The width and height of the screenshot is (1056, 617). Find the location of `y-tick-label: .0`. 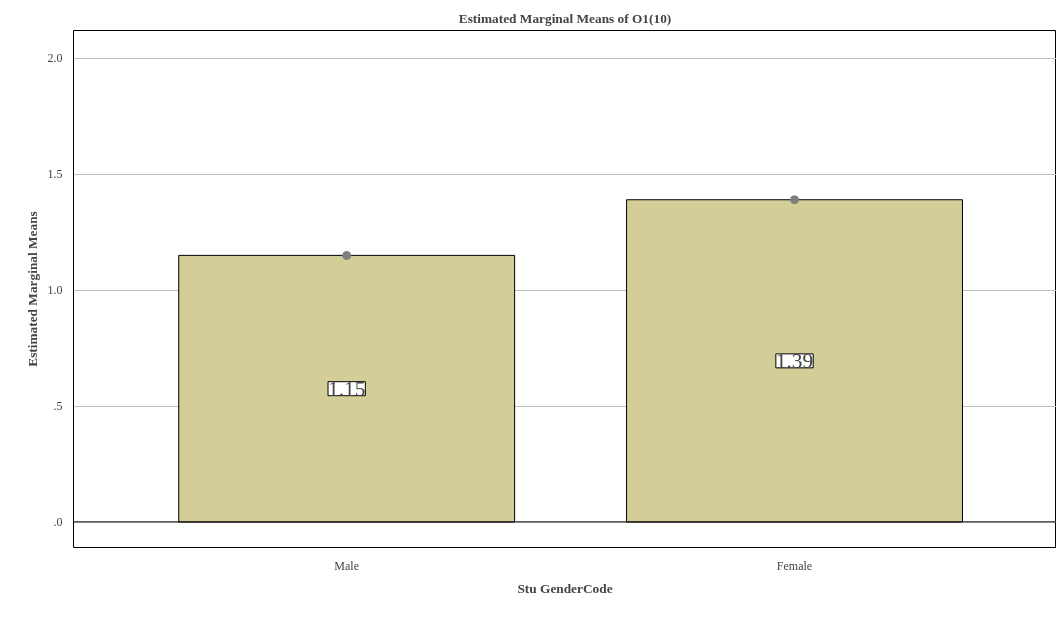

y-tick-label: .0 is located at coordinates (58, 522).